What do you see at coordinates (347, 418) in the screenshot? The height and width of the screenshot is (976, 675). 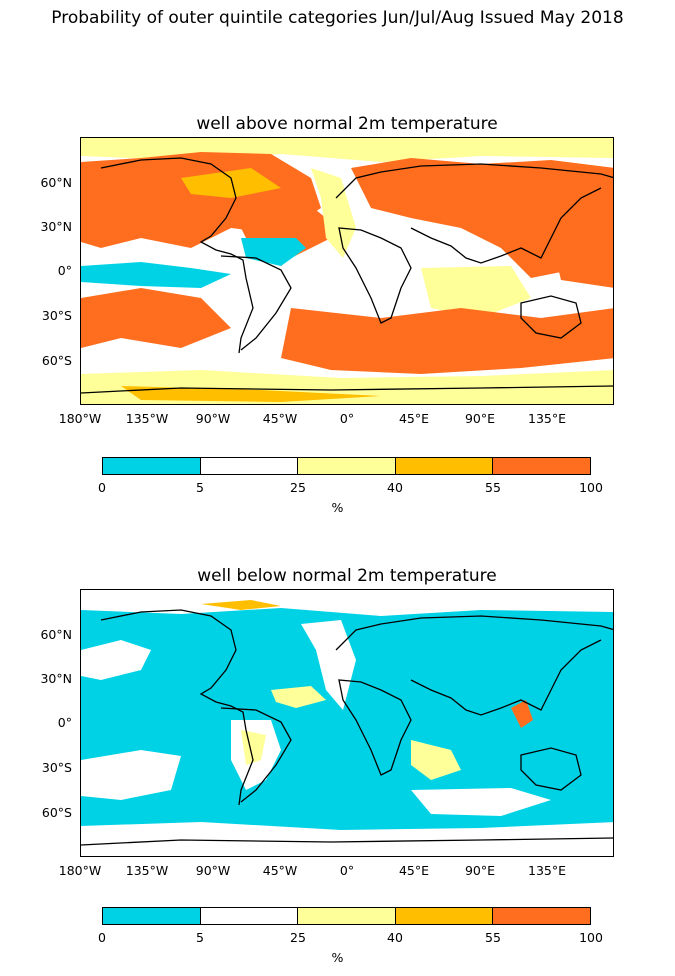 I see `xtick-0-above: 0°` at bounding box center [347, 418].